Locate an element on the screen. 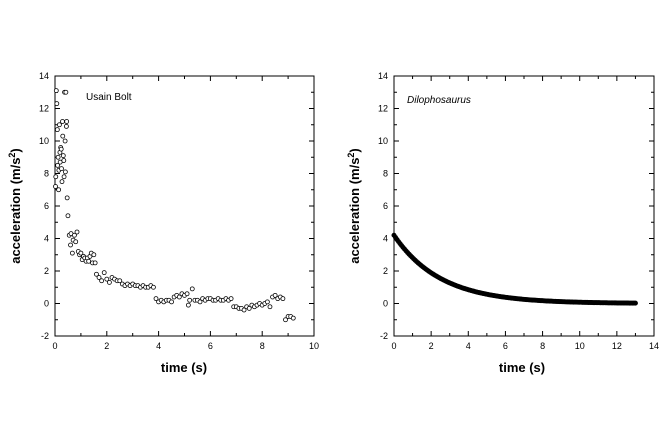  y-tick-label: 6 is located at coordinates (385, 206).